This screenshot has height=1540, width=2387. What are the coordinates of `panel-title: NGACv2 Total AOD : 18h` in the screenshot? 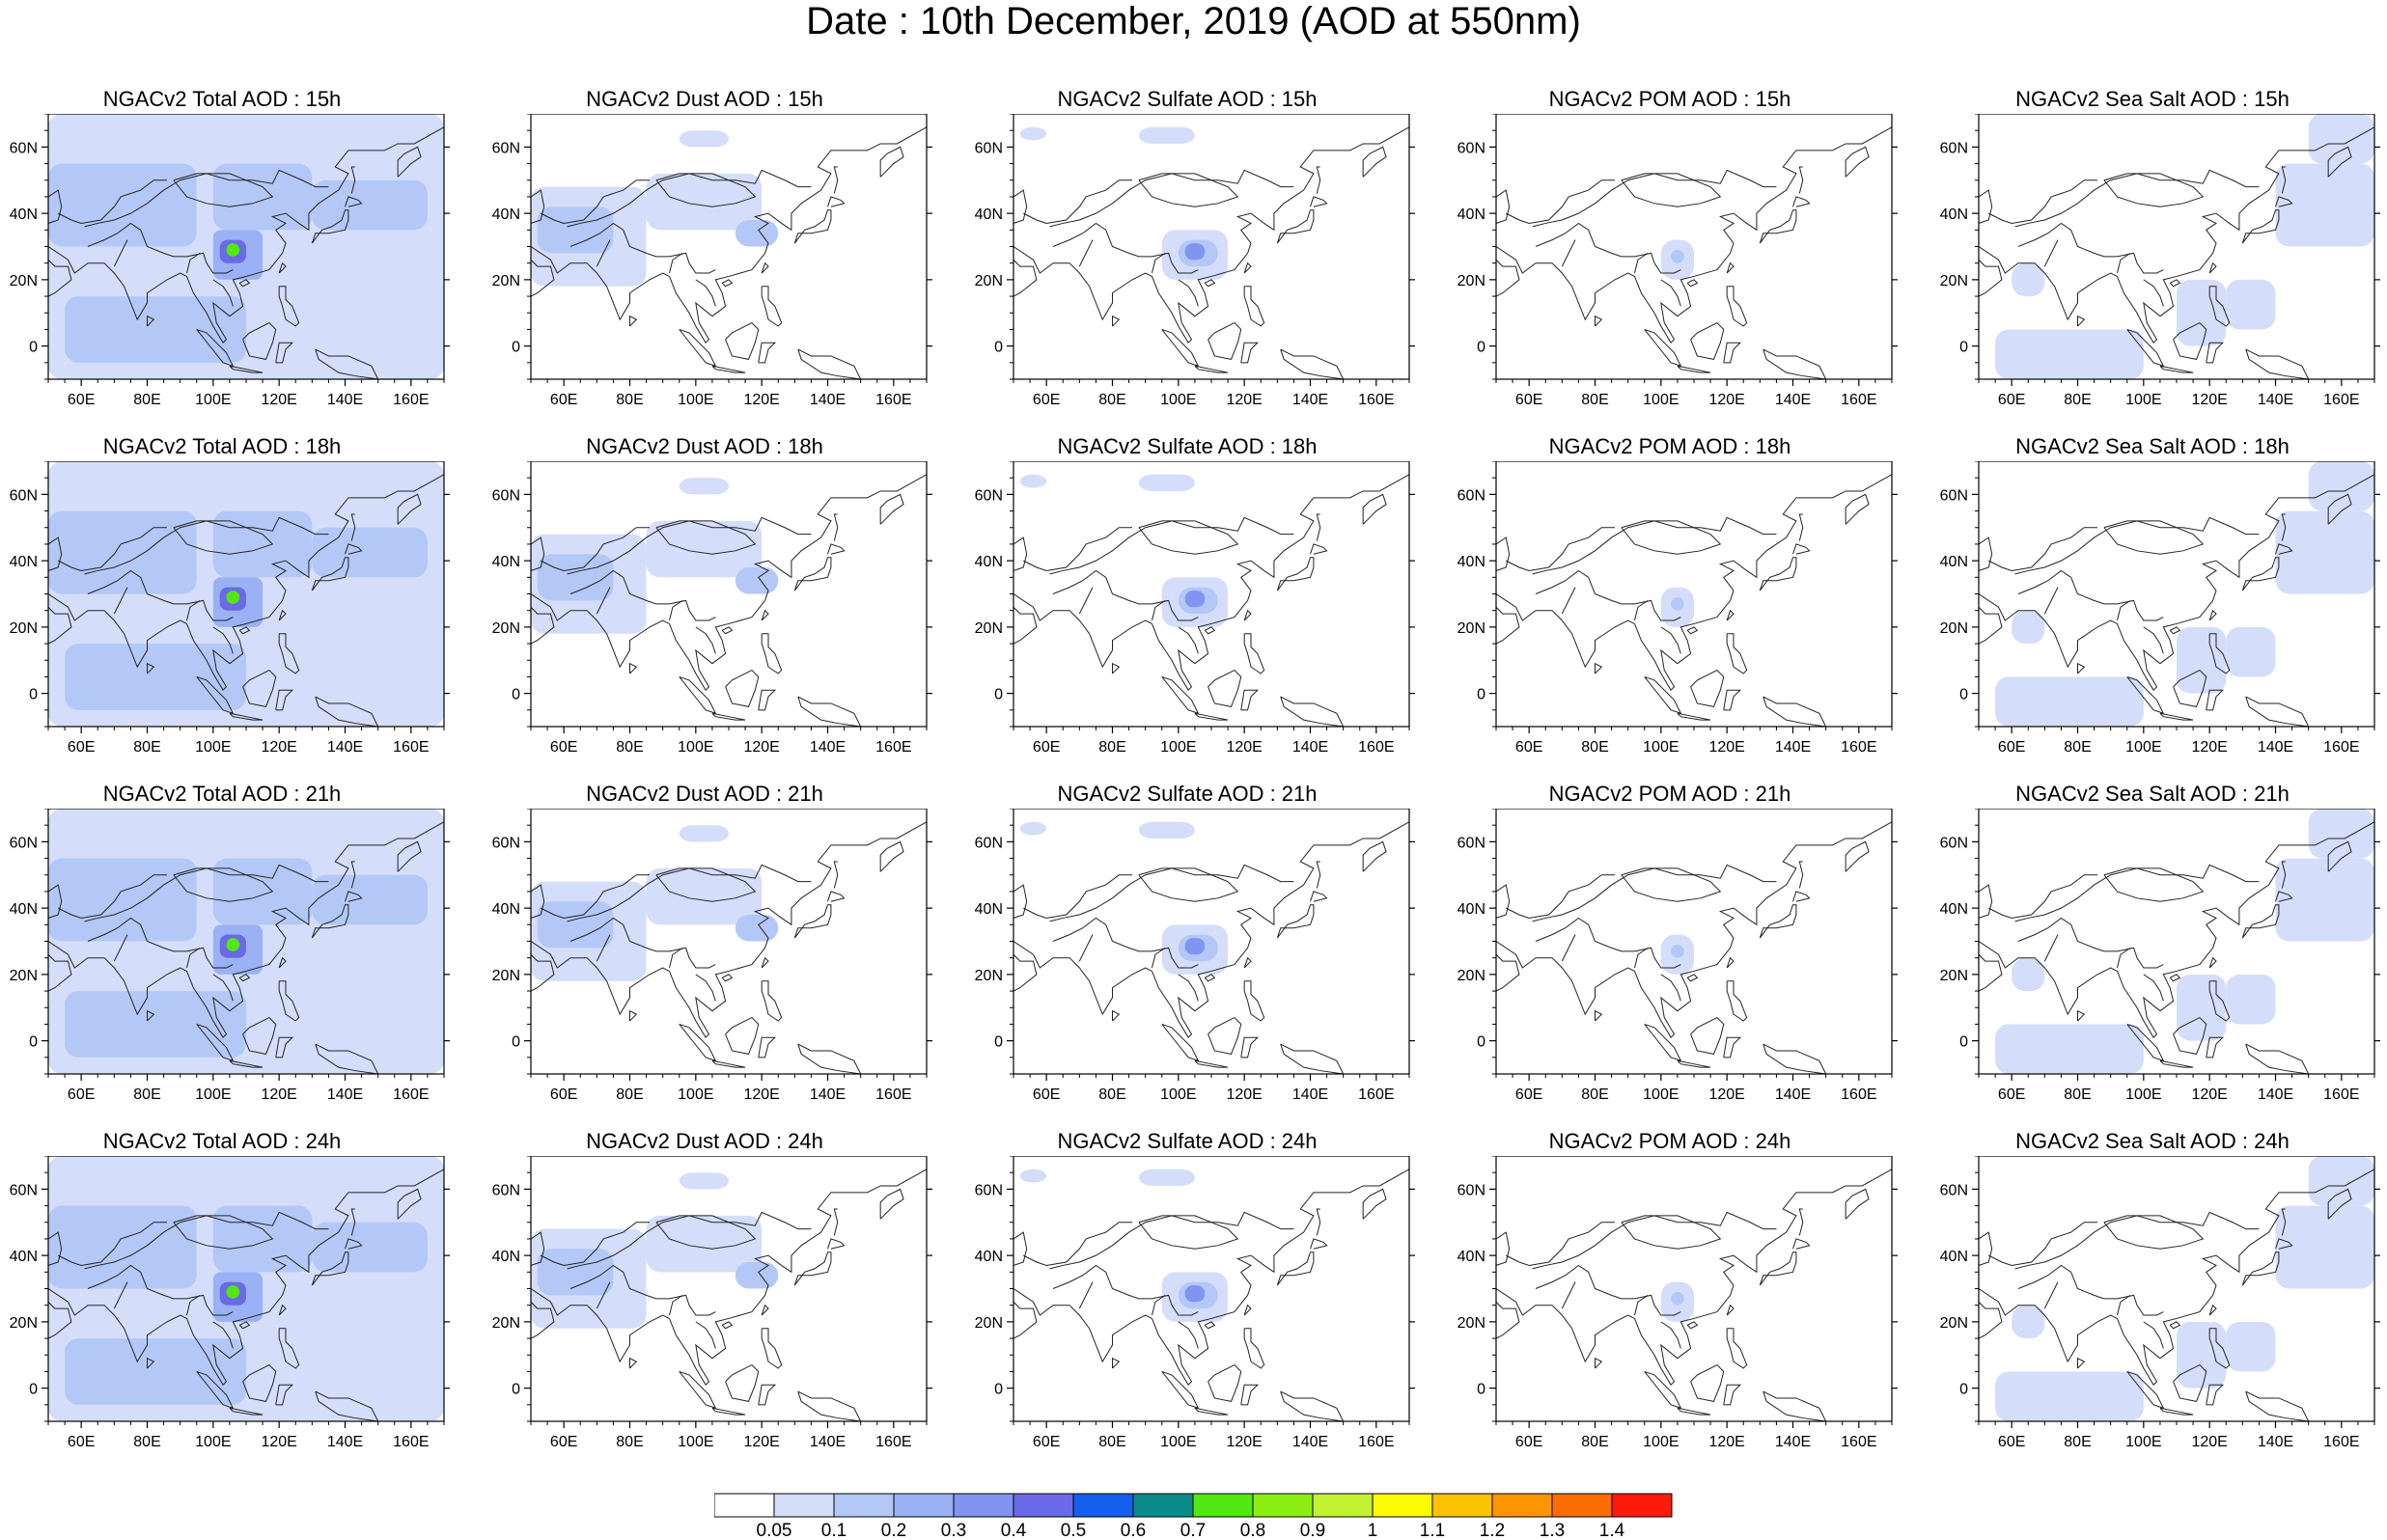 It's located at (222, 446).